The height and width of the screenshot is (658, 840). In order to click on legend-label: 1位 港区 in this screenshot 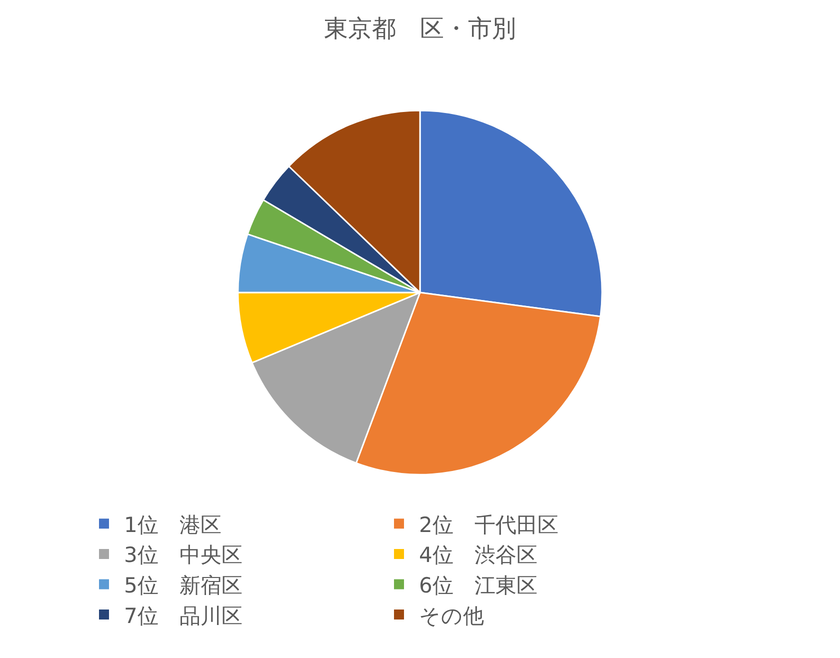, I will do `click(173, 524)`.